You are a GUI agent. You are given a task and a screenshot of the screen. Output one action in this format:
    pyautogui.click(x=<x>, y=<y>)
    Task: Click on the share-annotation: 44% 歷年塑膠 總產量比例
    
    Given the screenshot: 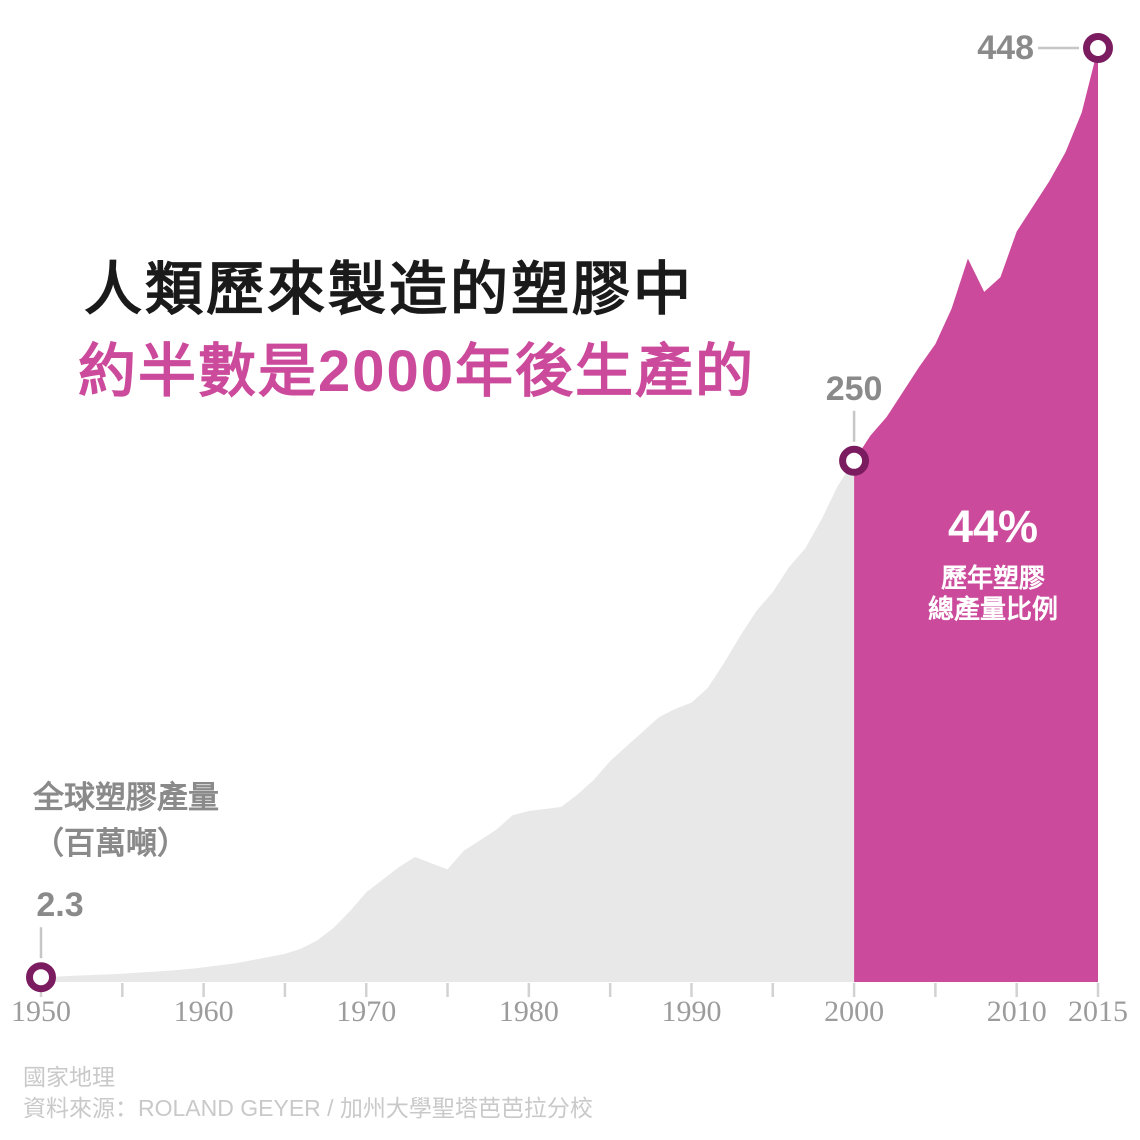 What is the action you would take?
    pyautogui.click(x=993, y=564)
    